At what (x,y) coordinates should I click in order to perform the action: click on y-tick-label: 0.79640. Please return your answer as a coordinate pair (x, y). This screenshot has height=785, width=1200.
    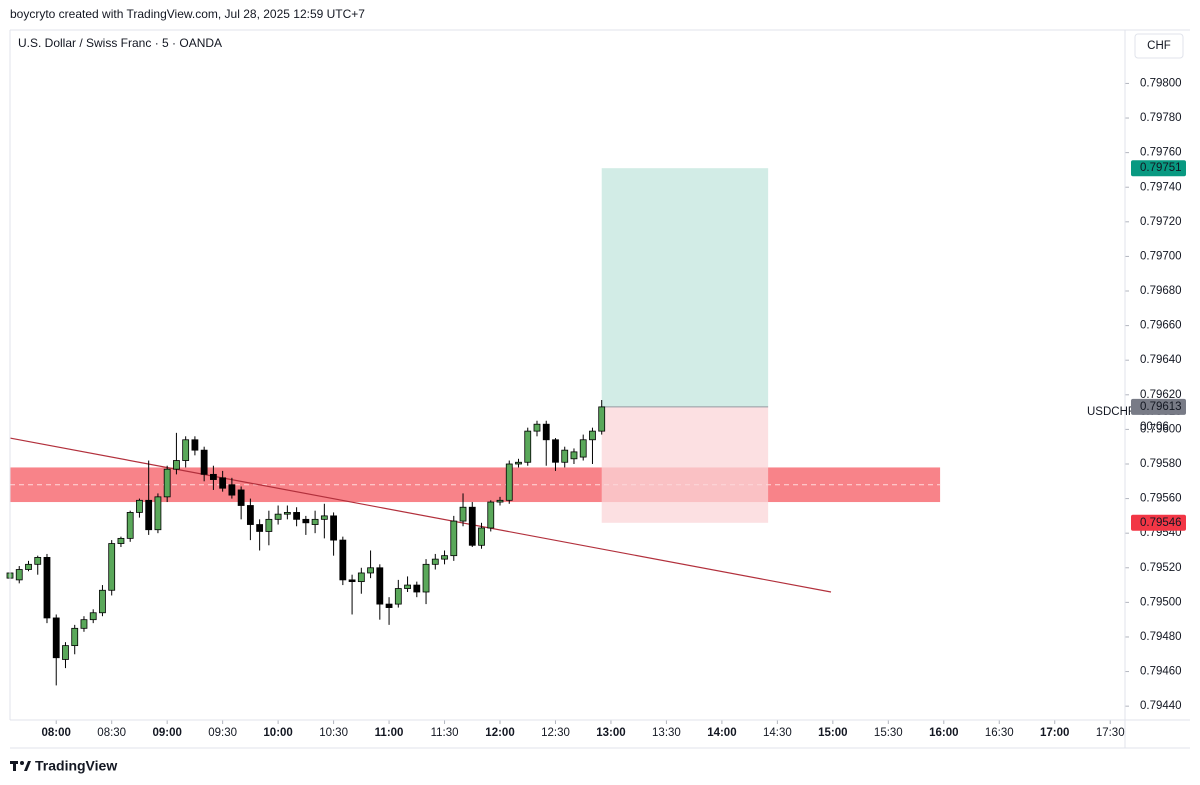
    Looking at the image, I should click on (1161, 360).